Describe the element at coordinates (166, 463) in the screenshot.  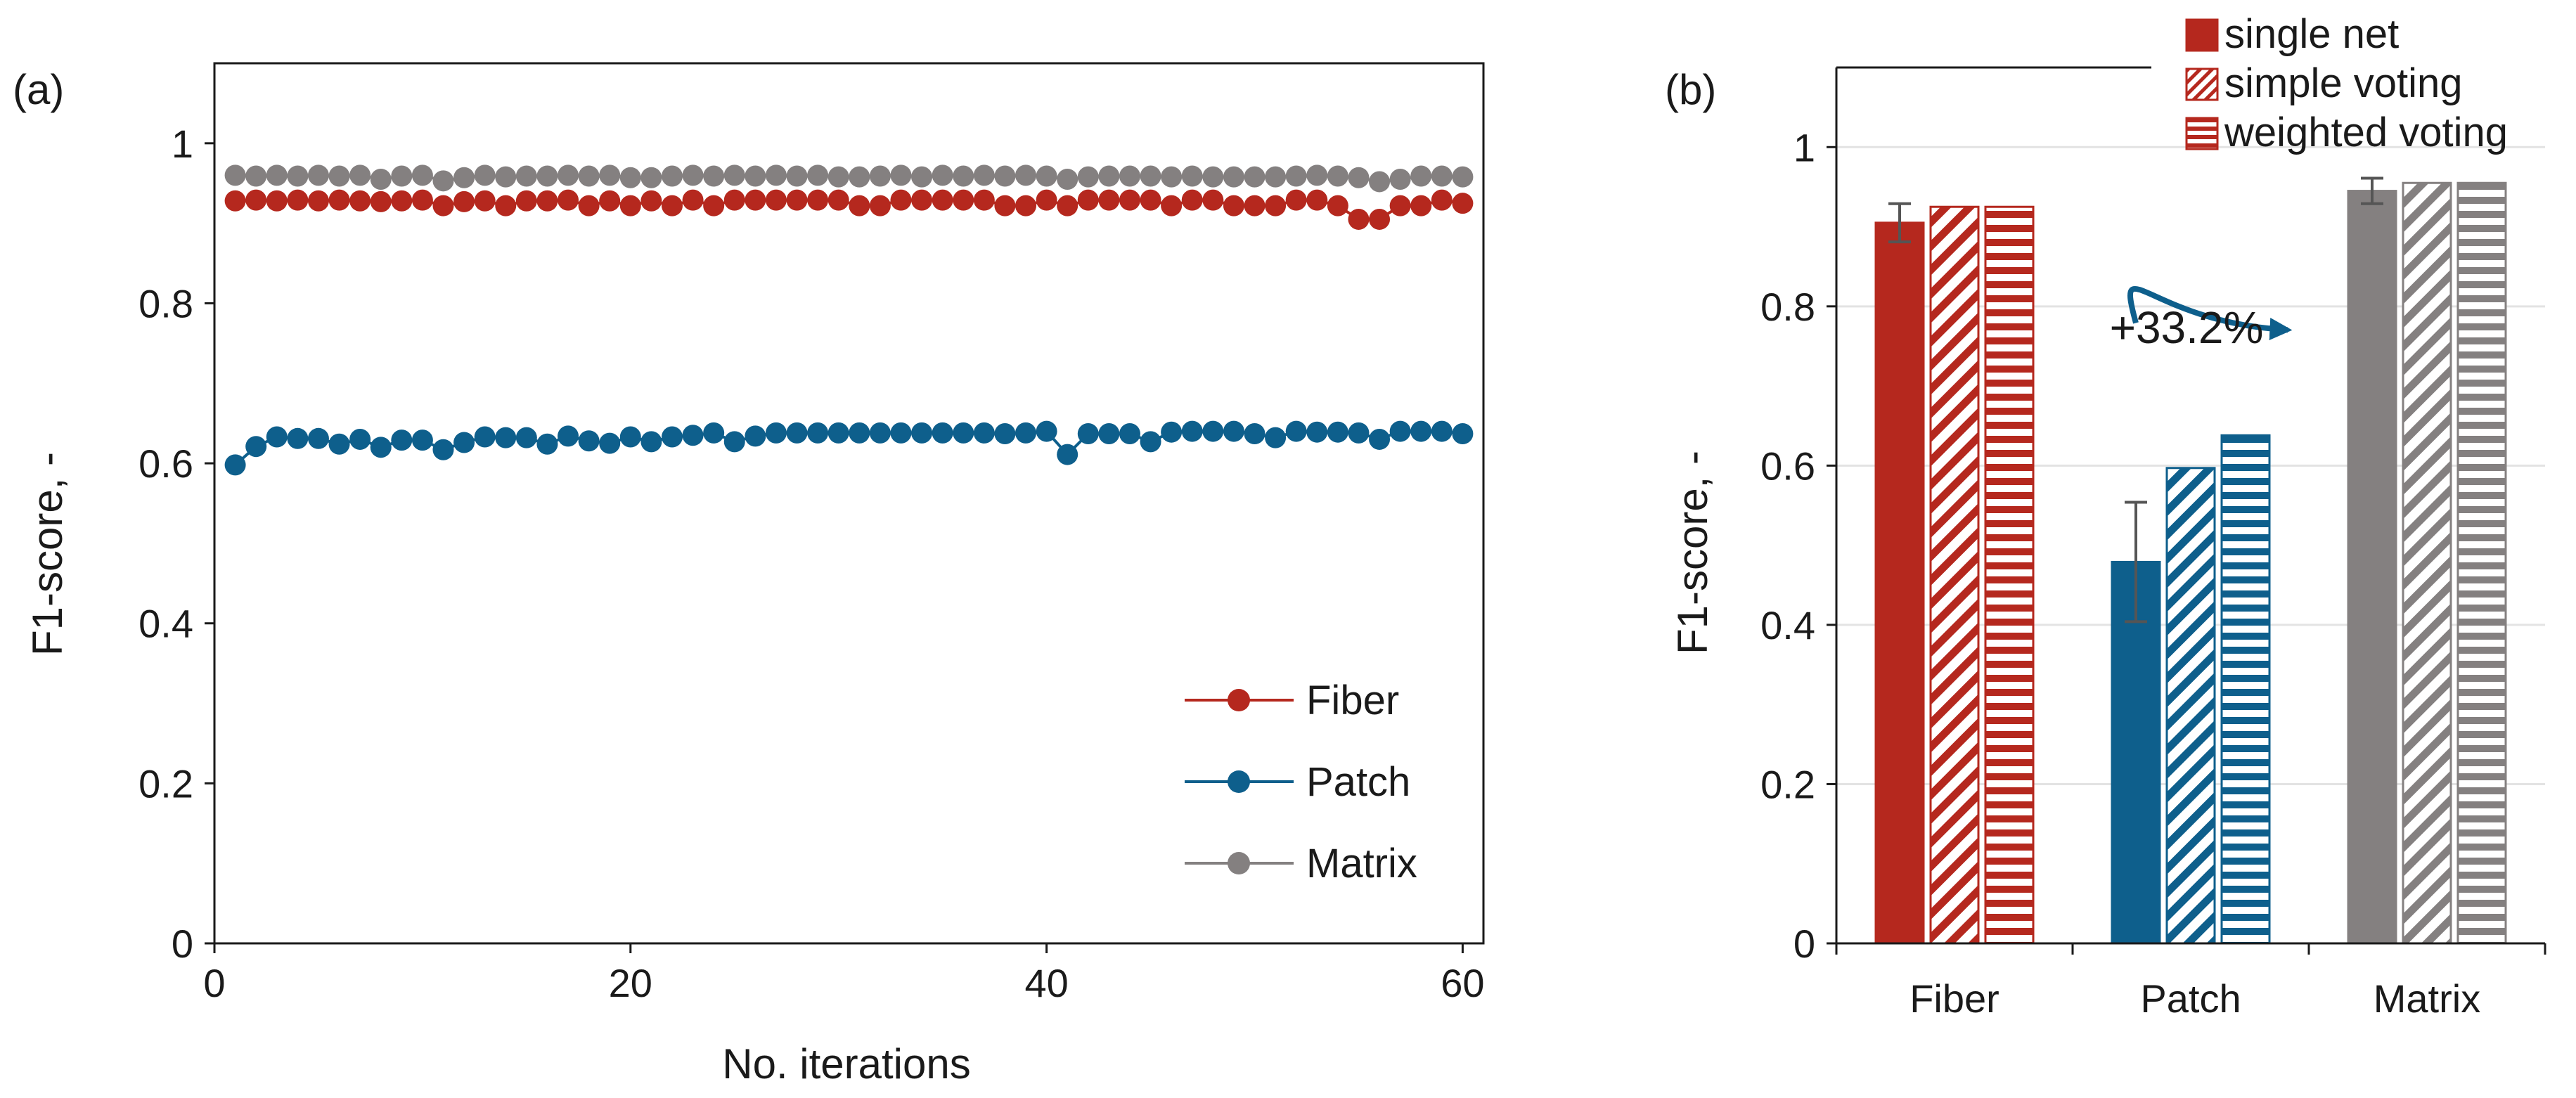
I see `y-tick-label: 0.6` at that location.